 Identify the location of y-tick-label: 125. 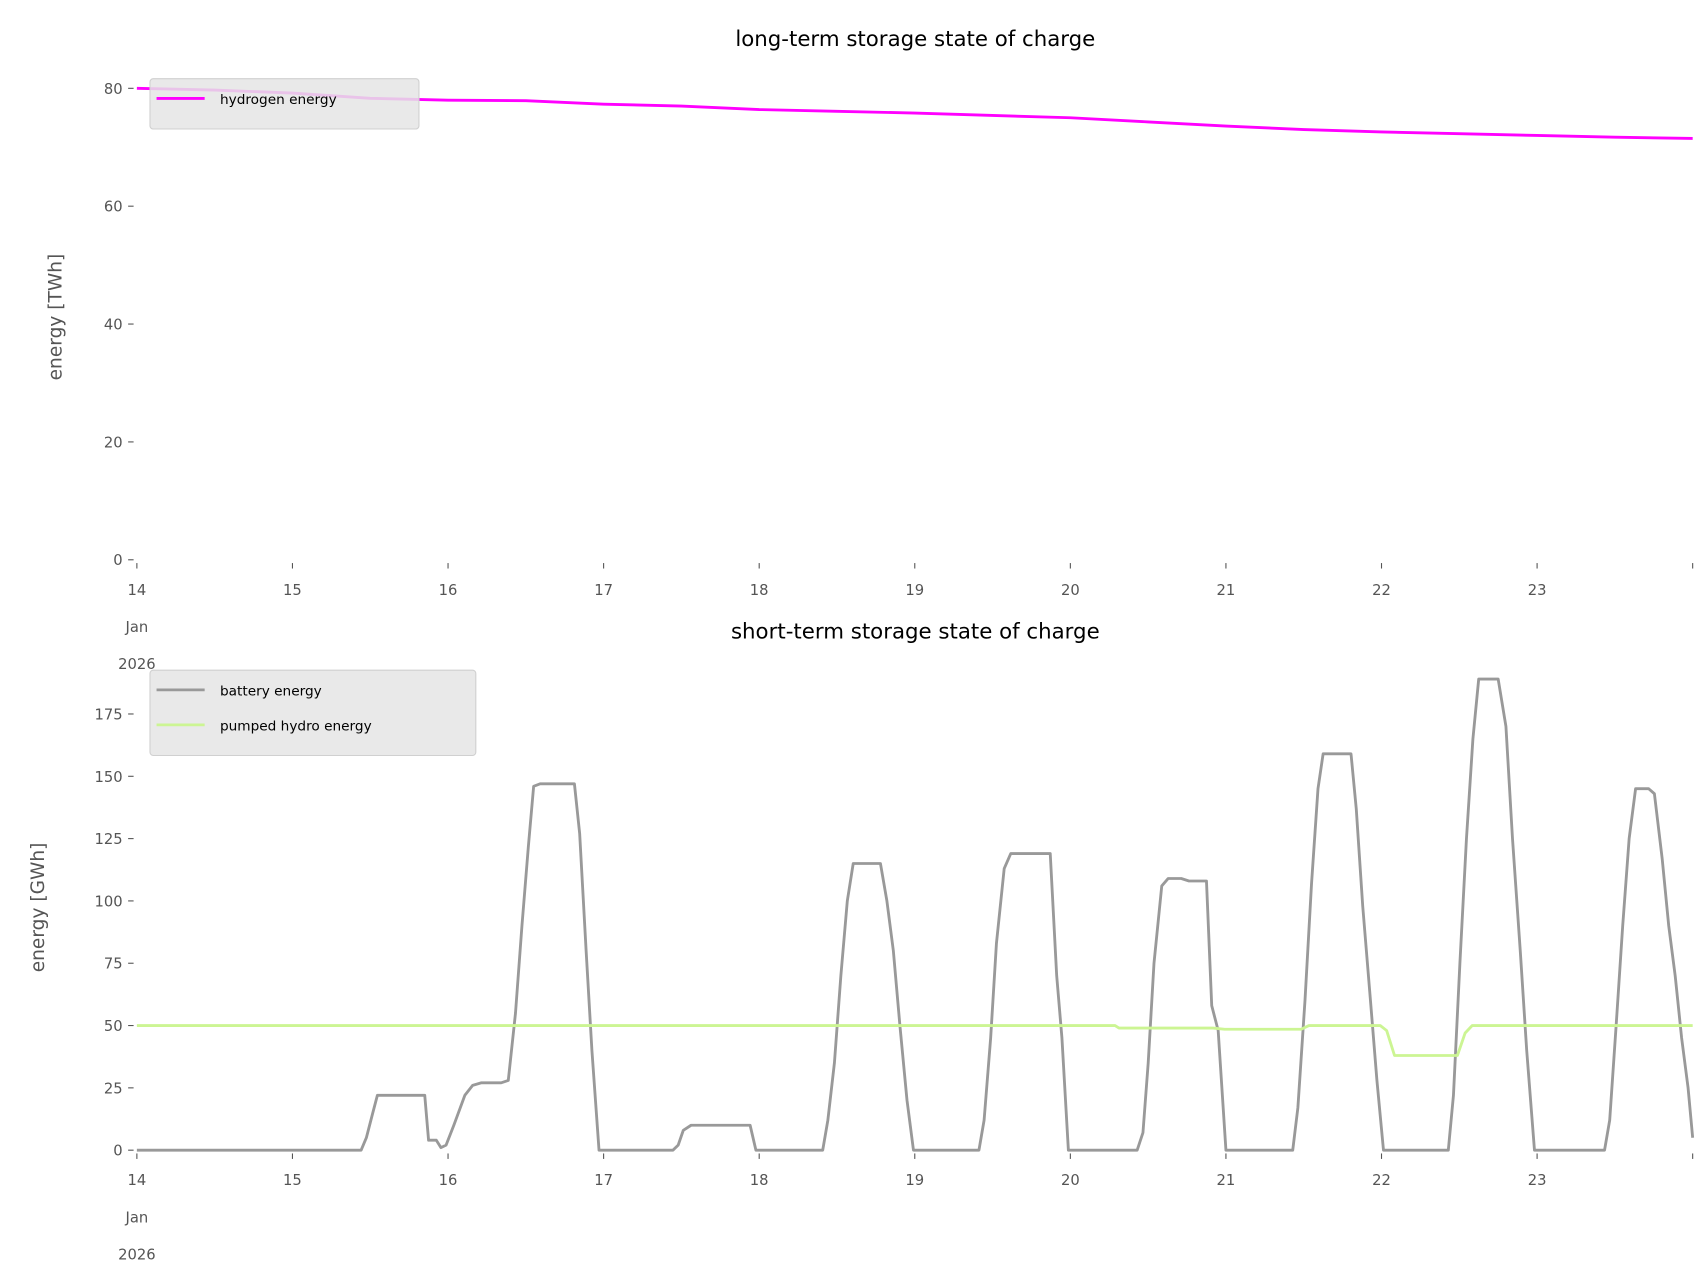
(109, 839).